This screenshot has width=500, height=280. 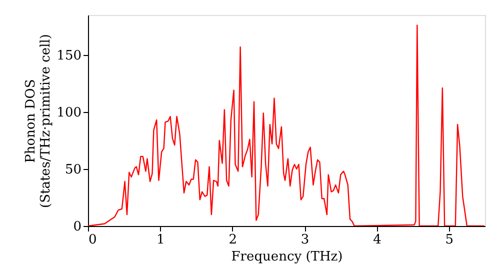 I want to click on y-tick-label: 150, so click(x=69, y=56).